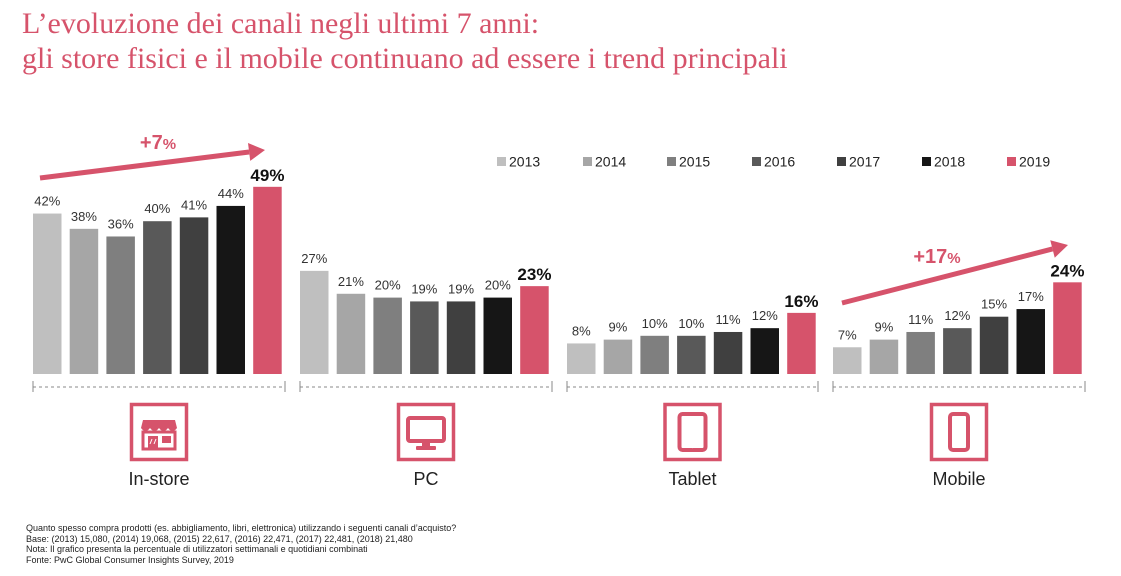 The width and height of the screenshot is (1121, 576). I want to click on value-label-tablet-2013: 8%, so click(581, 330).